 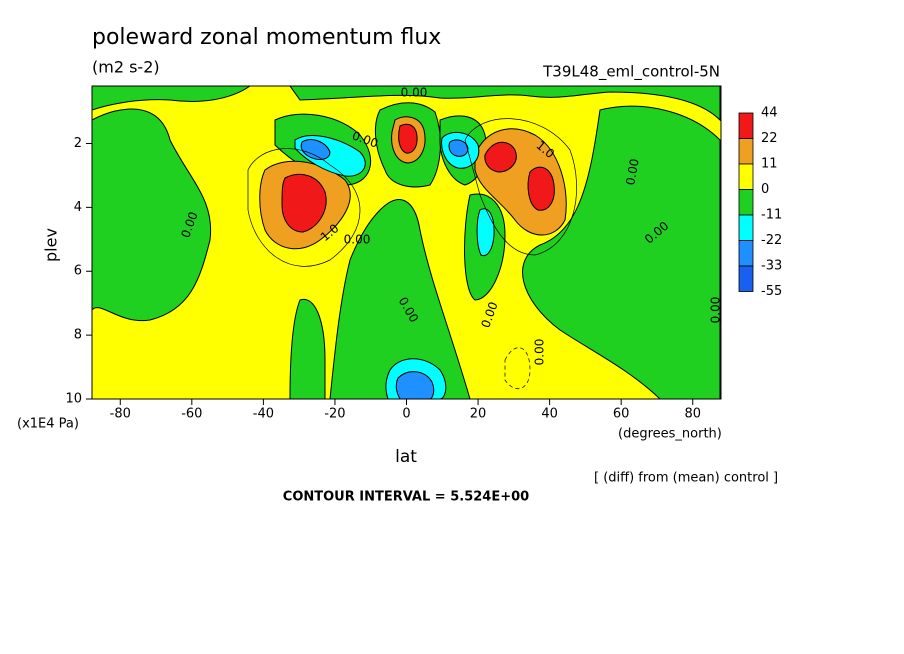 What do you see at coordinates (549, 414) in the screenshot?
I see `x-tick-label: 40` at bounding box center [549, 414].